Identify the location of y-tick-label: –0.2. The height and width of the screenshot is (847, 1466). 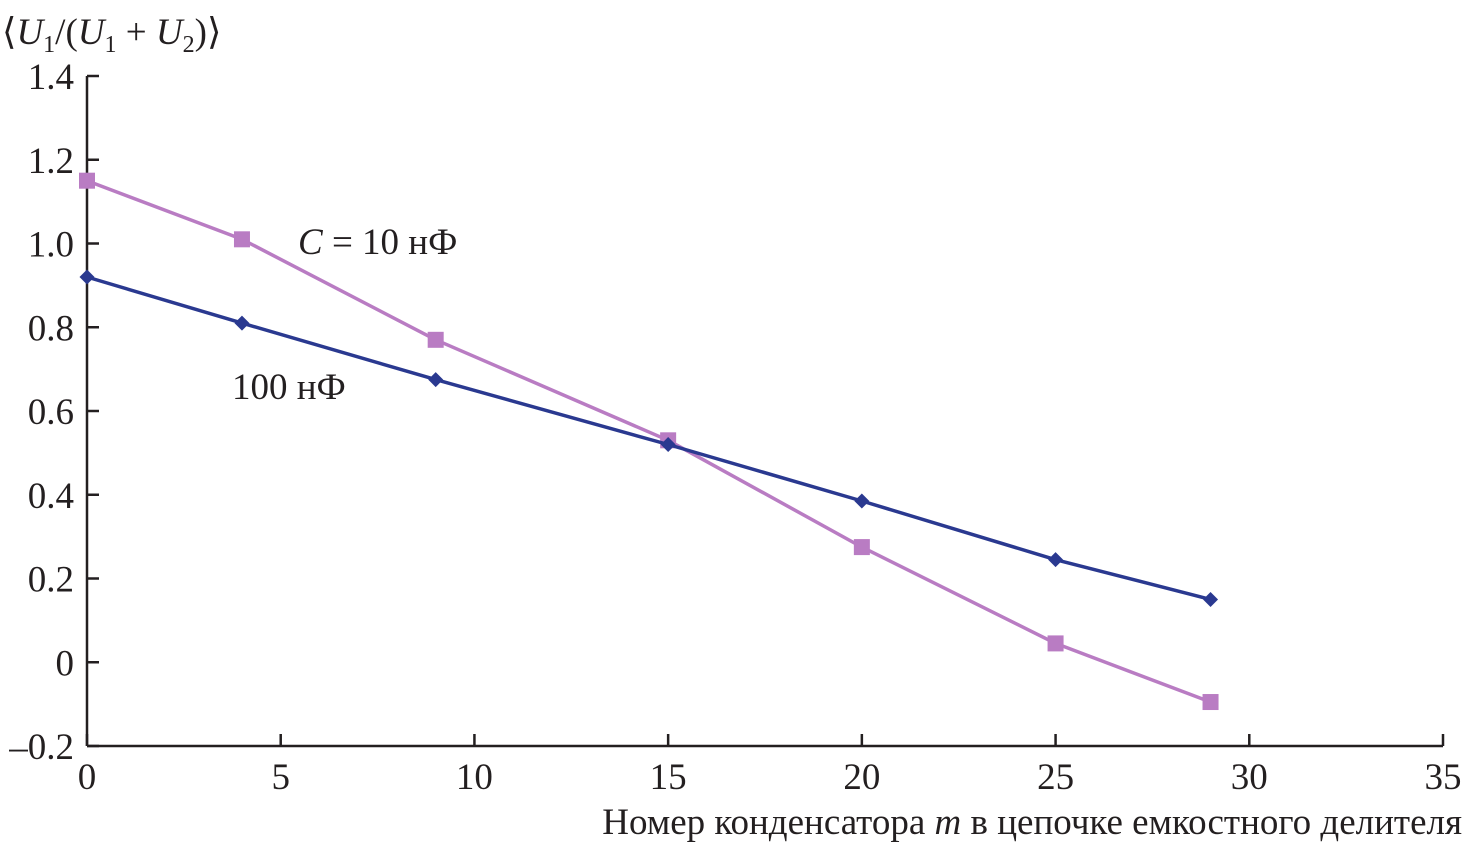
(41, 747).